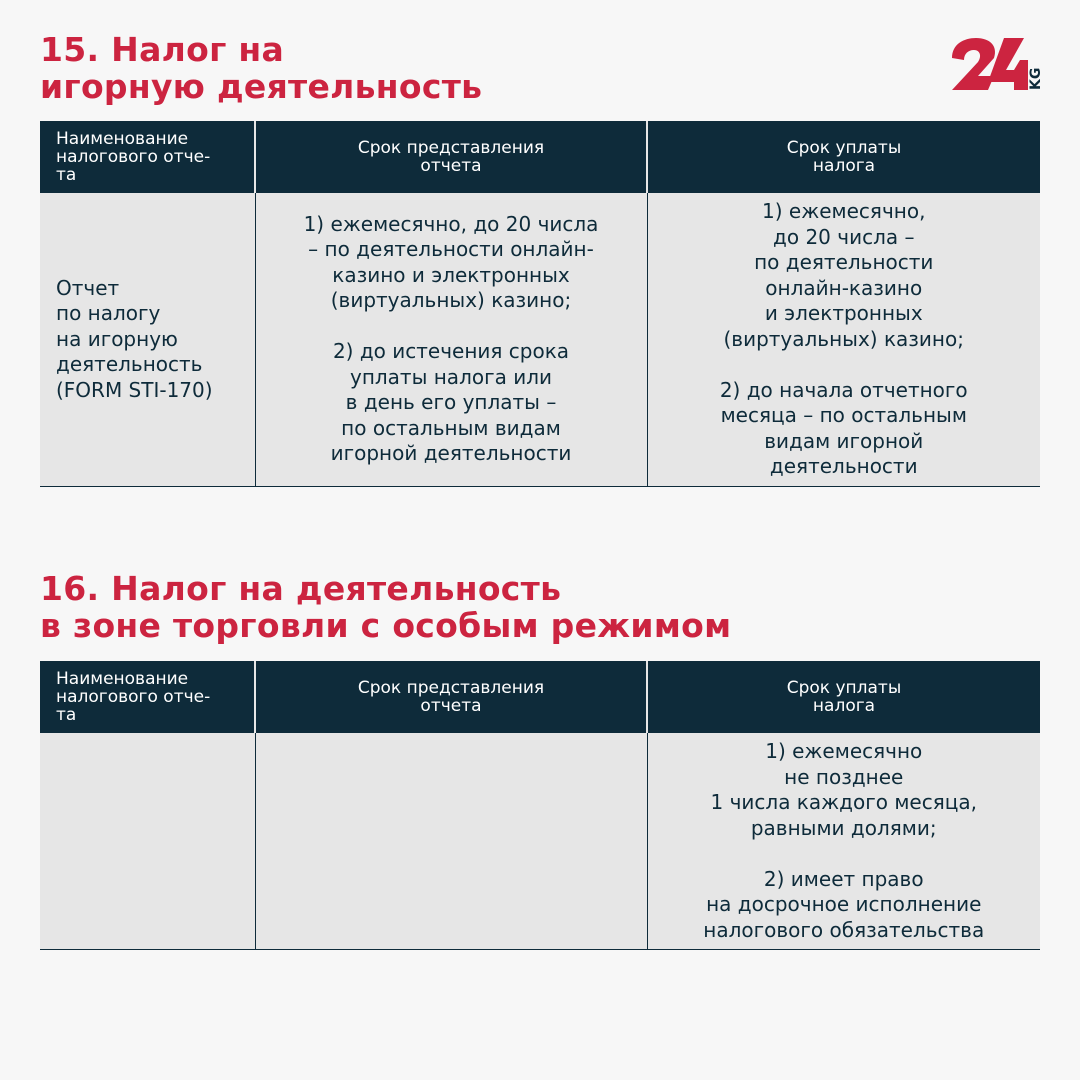  What do you see at coordinates (450, 841) in the screenshot?
I see `cell-submission-deadline` at bounding box center [450, 841].